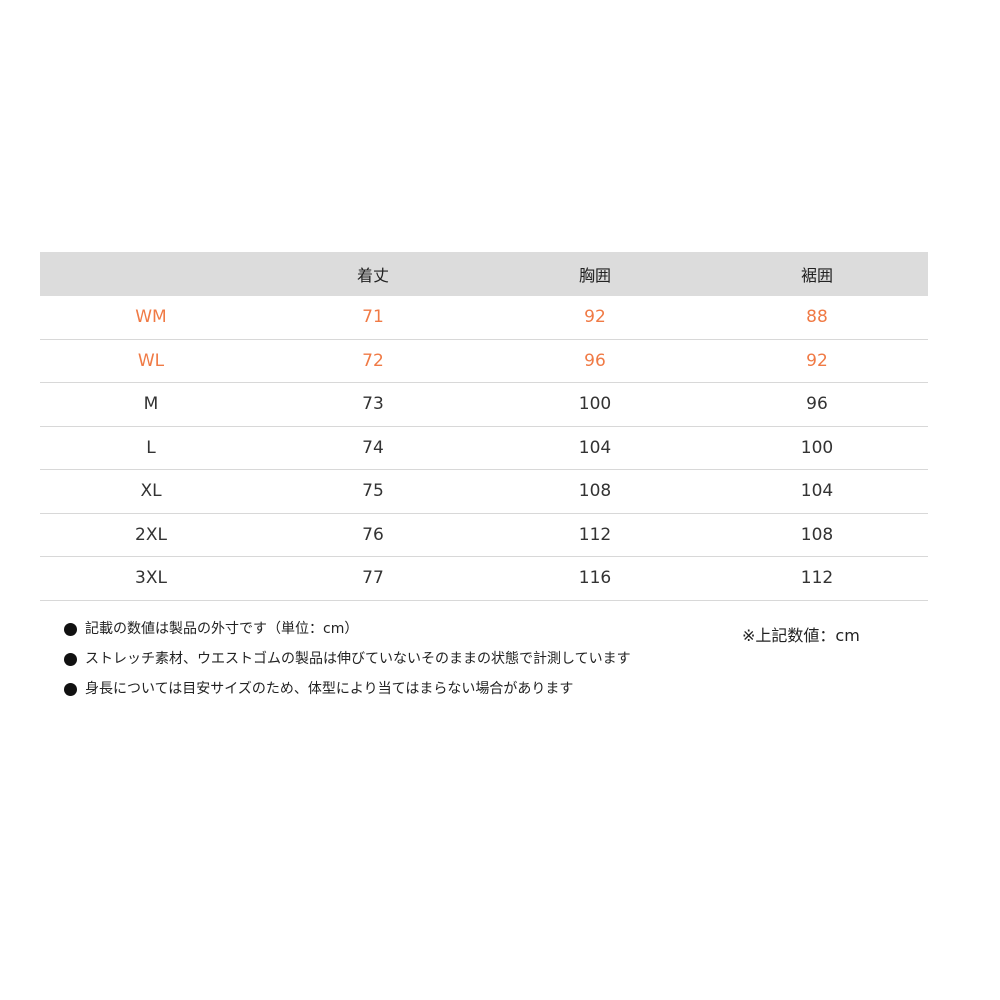  I want to click on table-row: 2XL 76 112 108, so click(484, 535).